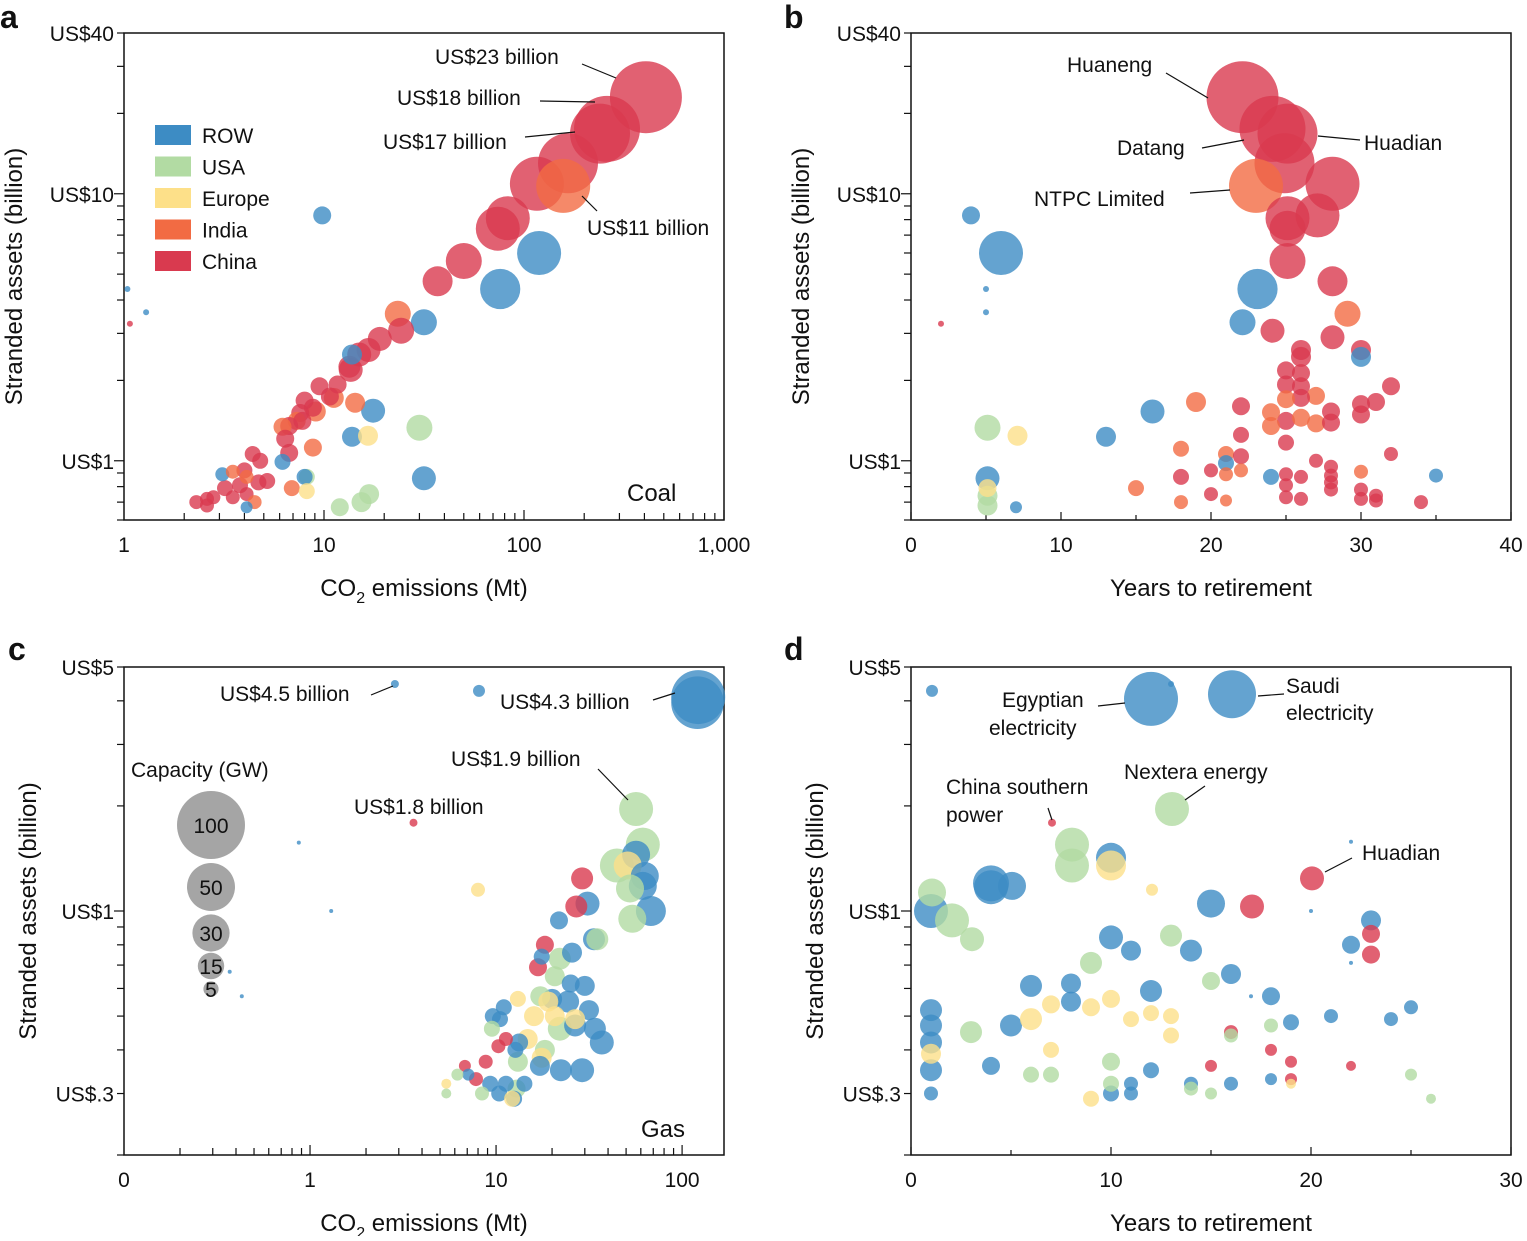 The height and width of the screenshot is (1241, 1527). I want to click on annotation-label: Datang, so click(1151, 148).